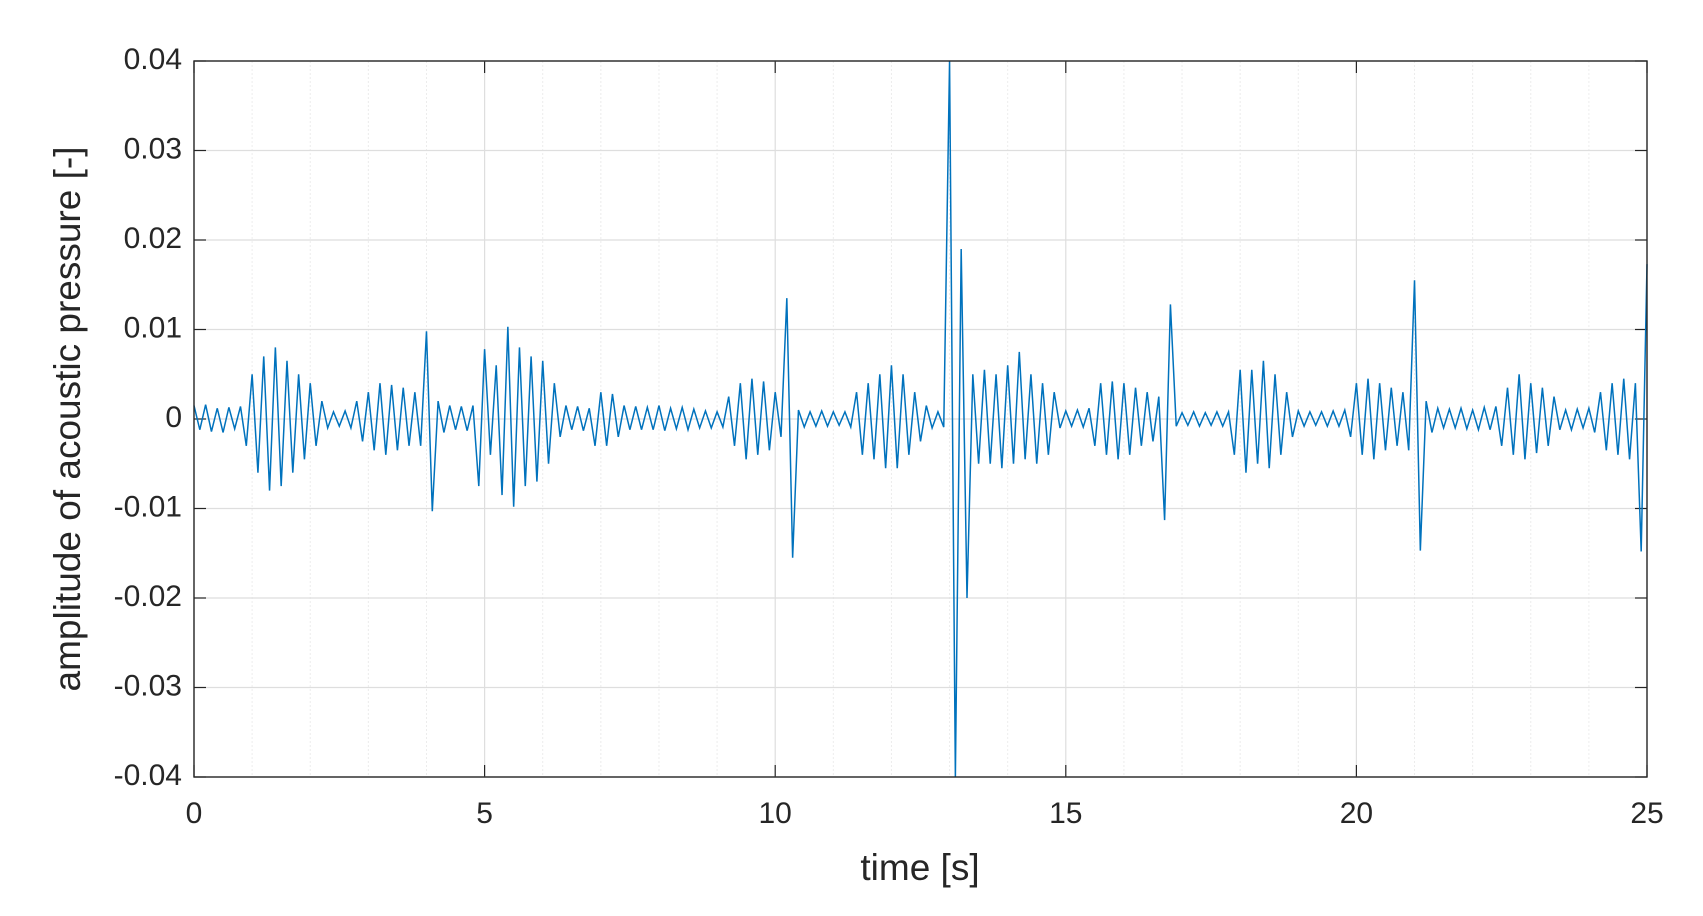 Image resolution: width=1703 pixels, height=916 pixels. Describe the element at coordinates (67, 419) in the screenshot. I see `y-axis-label: amplitude of acoustic pressure [-]` at that location.